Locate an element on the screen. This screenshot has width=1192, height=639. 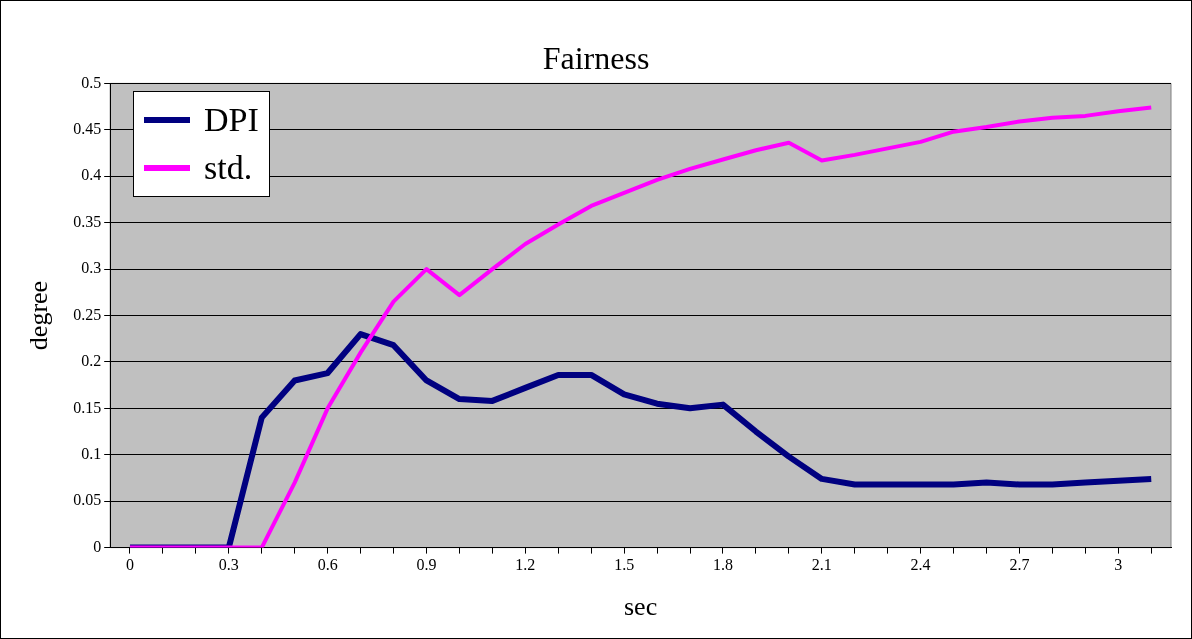
y-tick-label: 0.5 is located at coordinates (91, 82).